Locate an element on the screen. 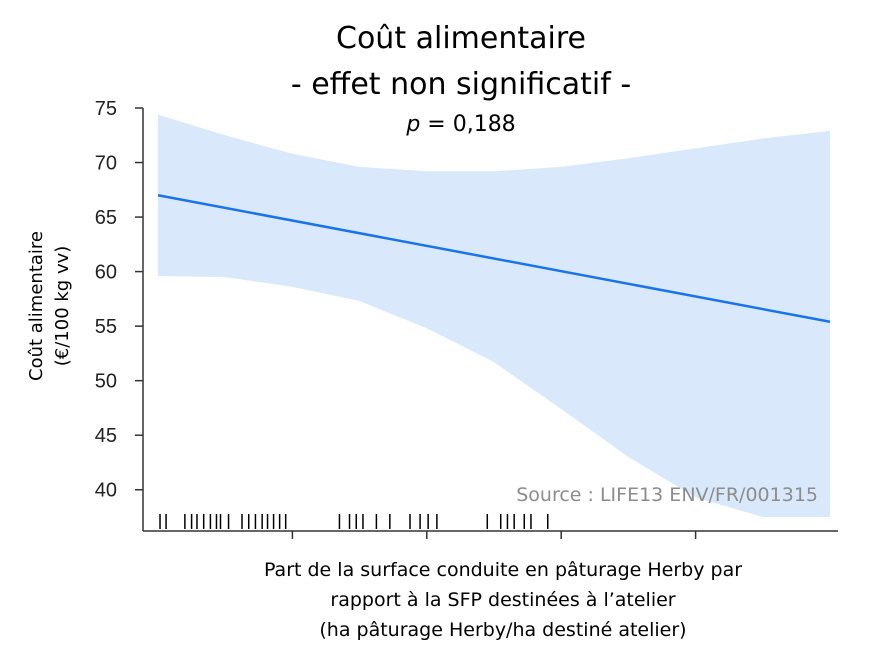 This screenshot has width=878, height=658. y-tick-label: 70 is located at coordinates (106, 164).